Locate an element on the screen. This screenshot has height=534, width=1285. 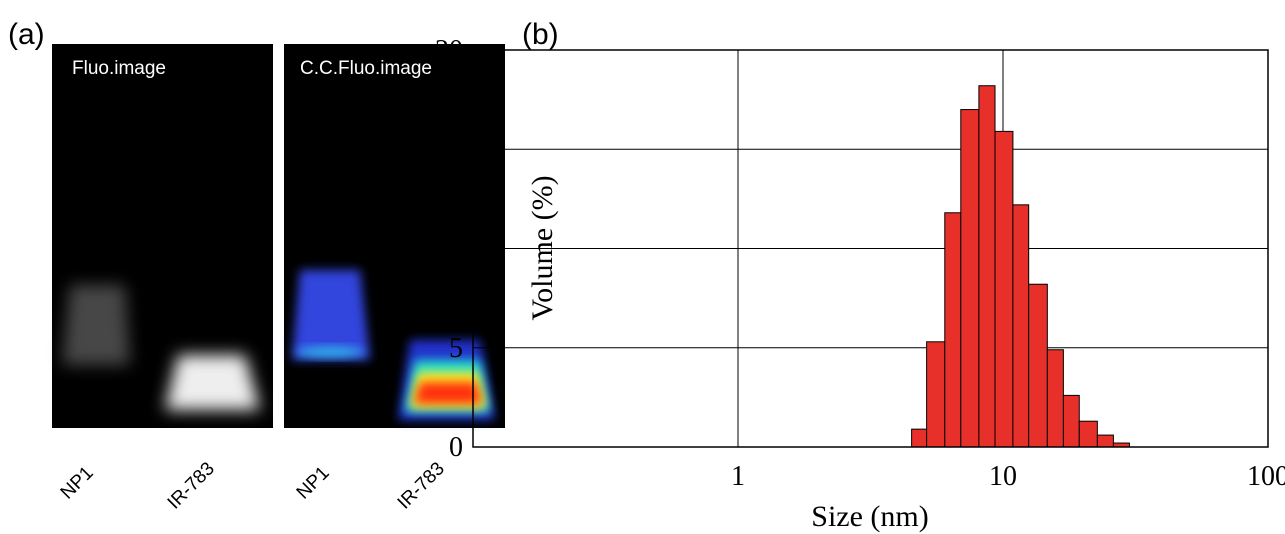
y-tick-label: 10 is located at coordinates (449, 249).